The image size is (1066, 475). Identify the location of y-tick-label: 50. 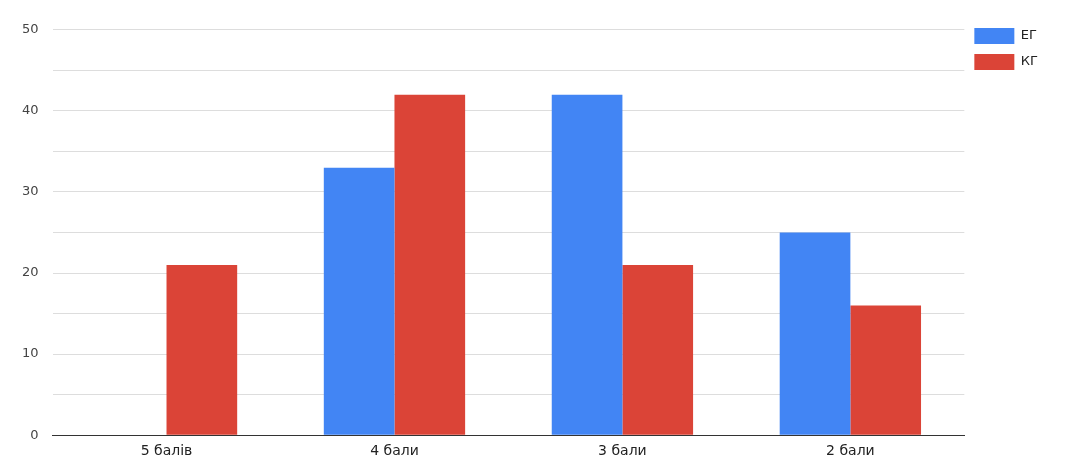
(30, 29).